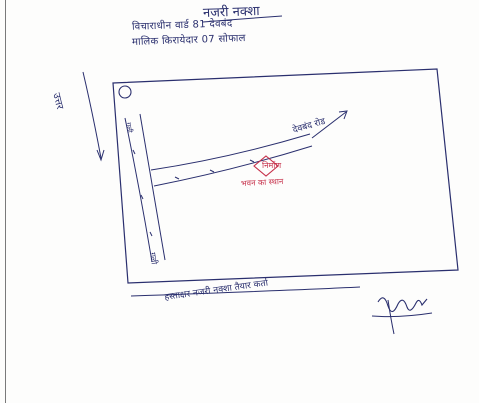 This screenshot has width=479, height=403. Describe the element at coordinates (242, 19) in the screenshot. I see `title-underline` at that location.